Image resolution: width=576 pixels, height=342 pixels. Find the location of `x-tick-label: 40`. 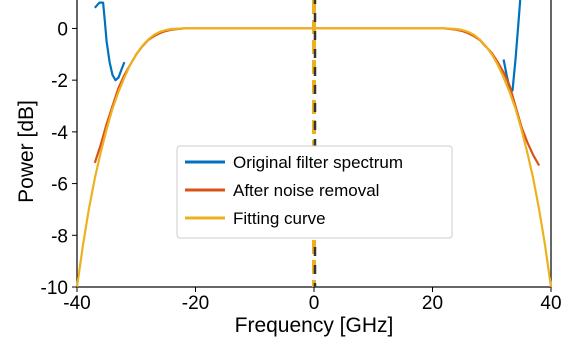

x-tick-label: 40 is located at coordinates (550, 303).